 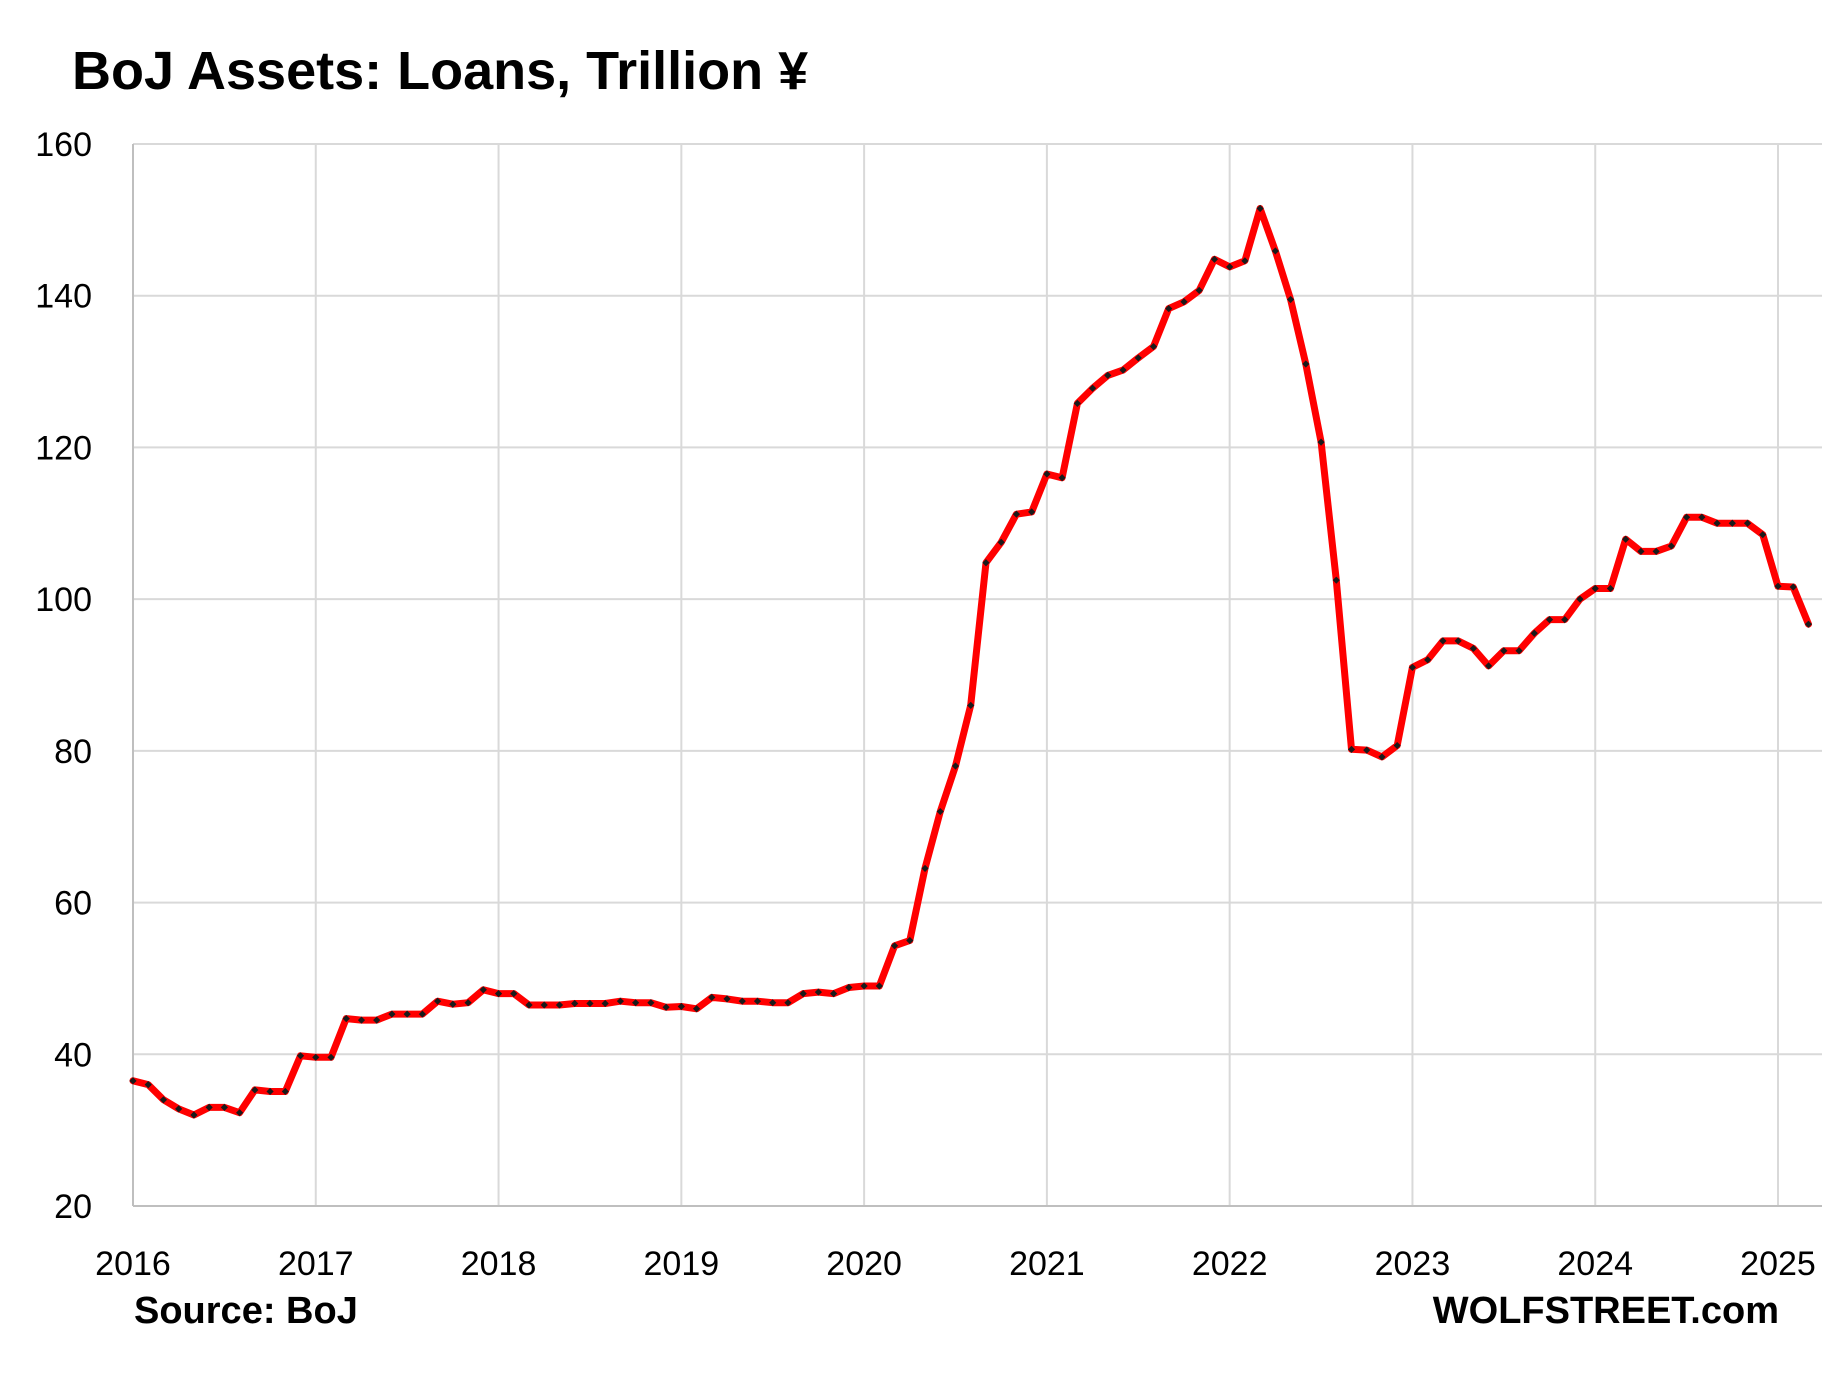 I want to click on chart-title: BoJ Assets: Loans, Trillion ¥, so click(x=440, y=71).